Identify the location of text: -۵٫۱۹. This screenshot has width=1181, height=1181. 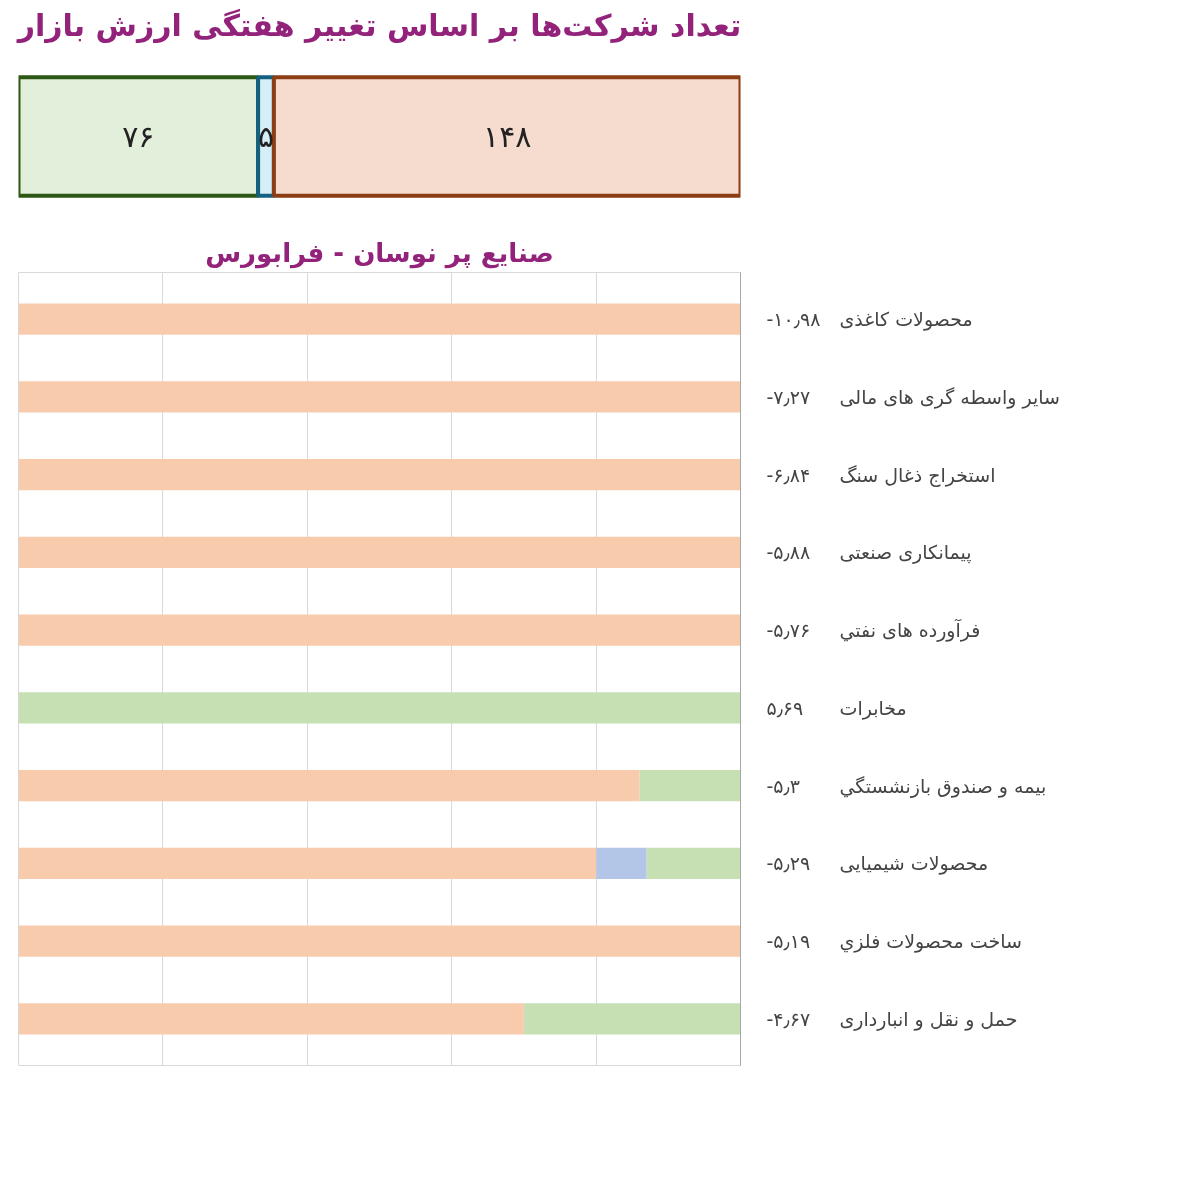
(788, 941).